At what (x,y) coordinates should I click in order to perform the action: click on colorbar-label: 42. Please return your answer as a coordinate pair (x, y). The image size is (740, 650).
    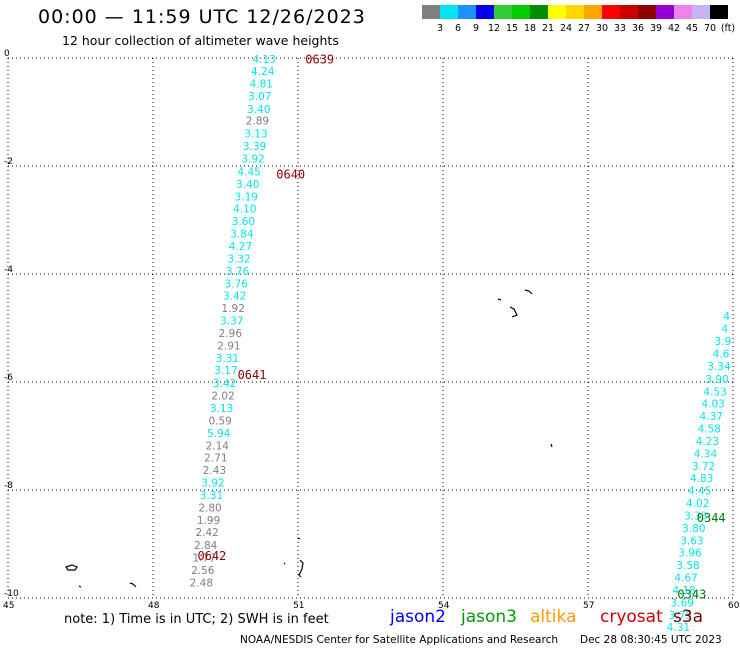
    Looking at the image, I should click on (674, 28).